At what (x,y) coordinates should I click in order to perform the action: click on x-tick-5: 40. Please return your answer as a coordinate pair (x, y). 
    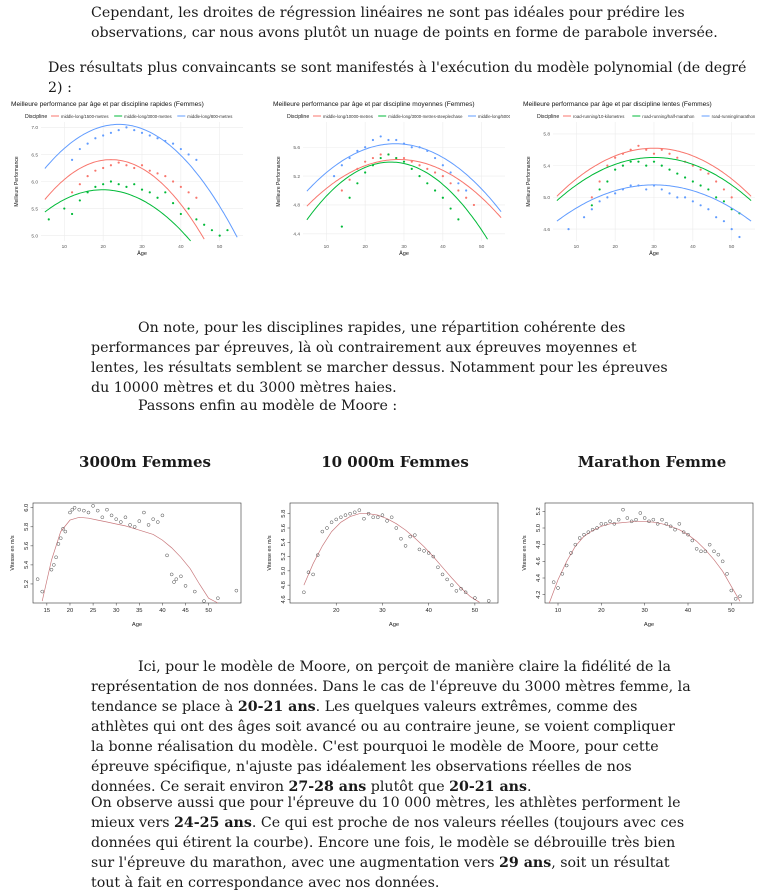
    Looking at the image, I should click on (162, 611).